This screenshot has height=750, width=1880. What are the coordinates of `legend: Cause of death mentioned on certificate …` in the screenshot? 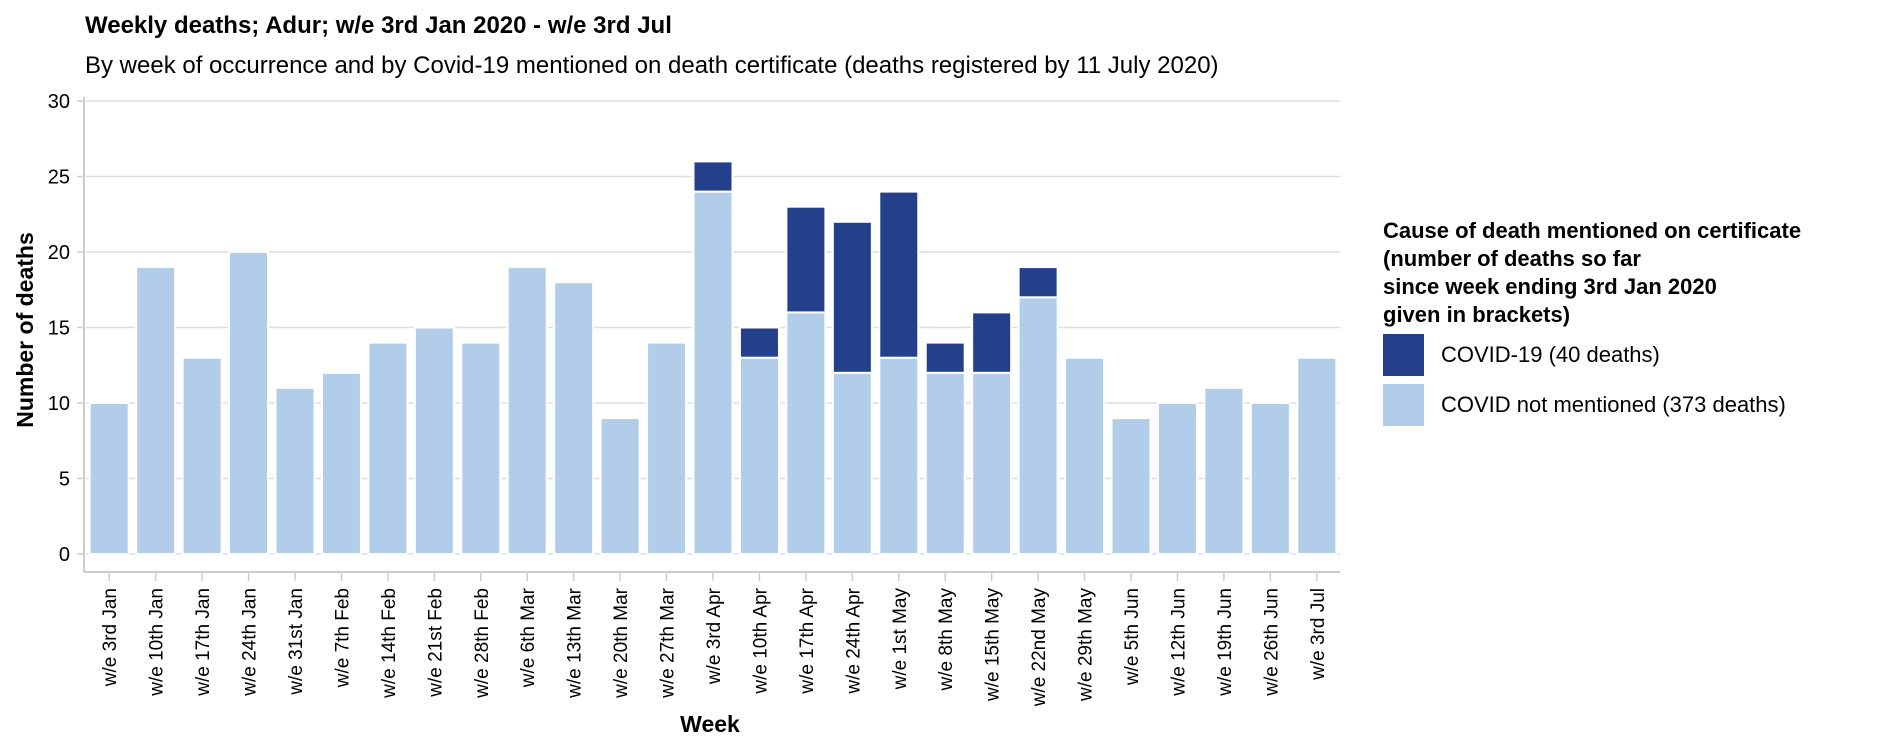 It's located at (1618, 323).